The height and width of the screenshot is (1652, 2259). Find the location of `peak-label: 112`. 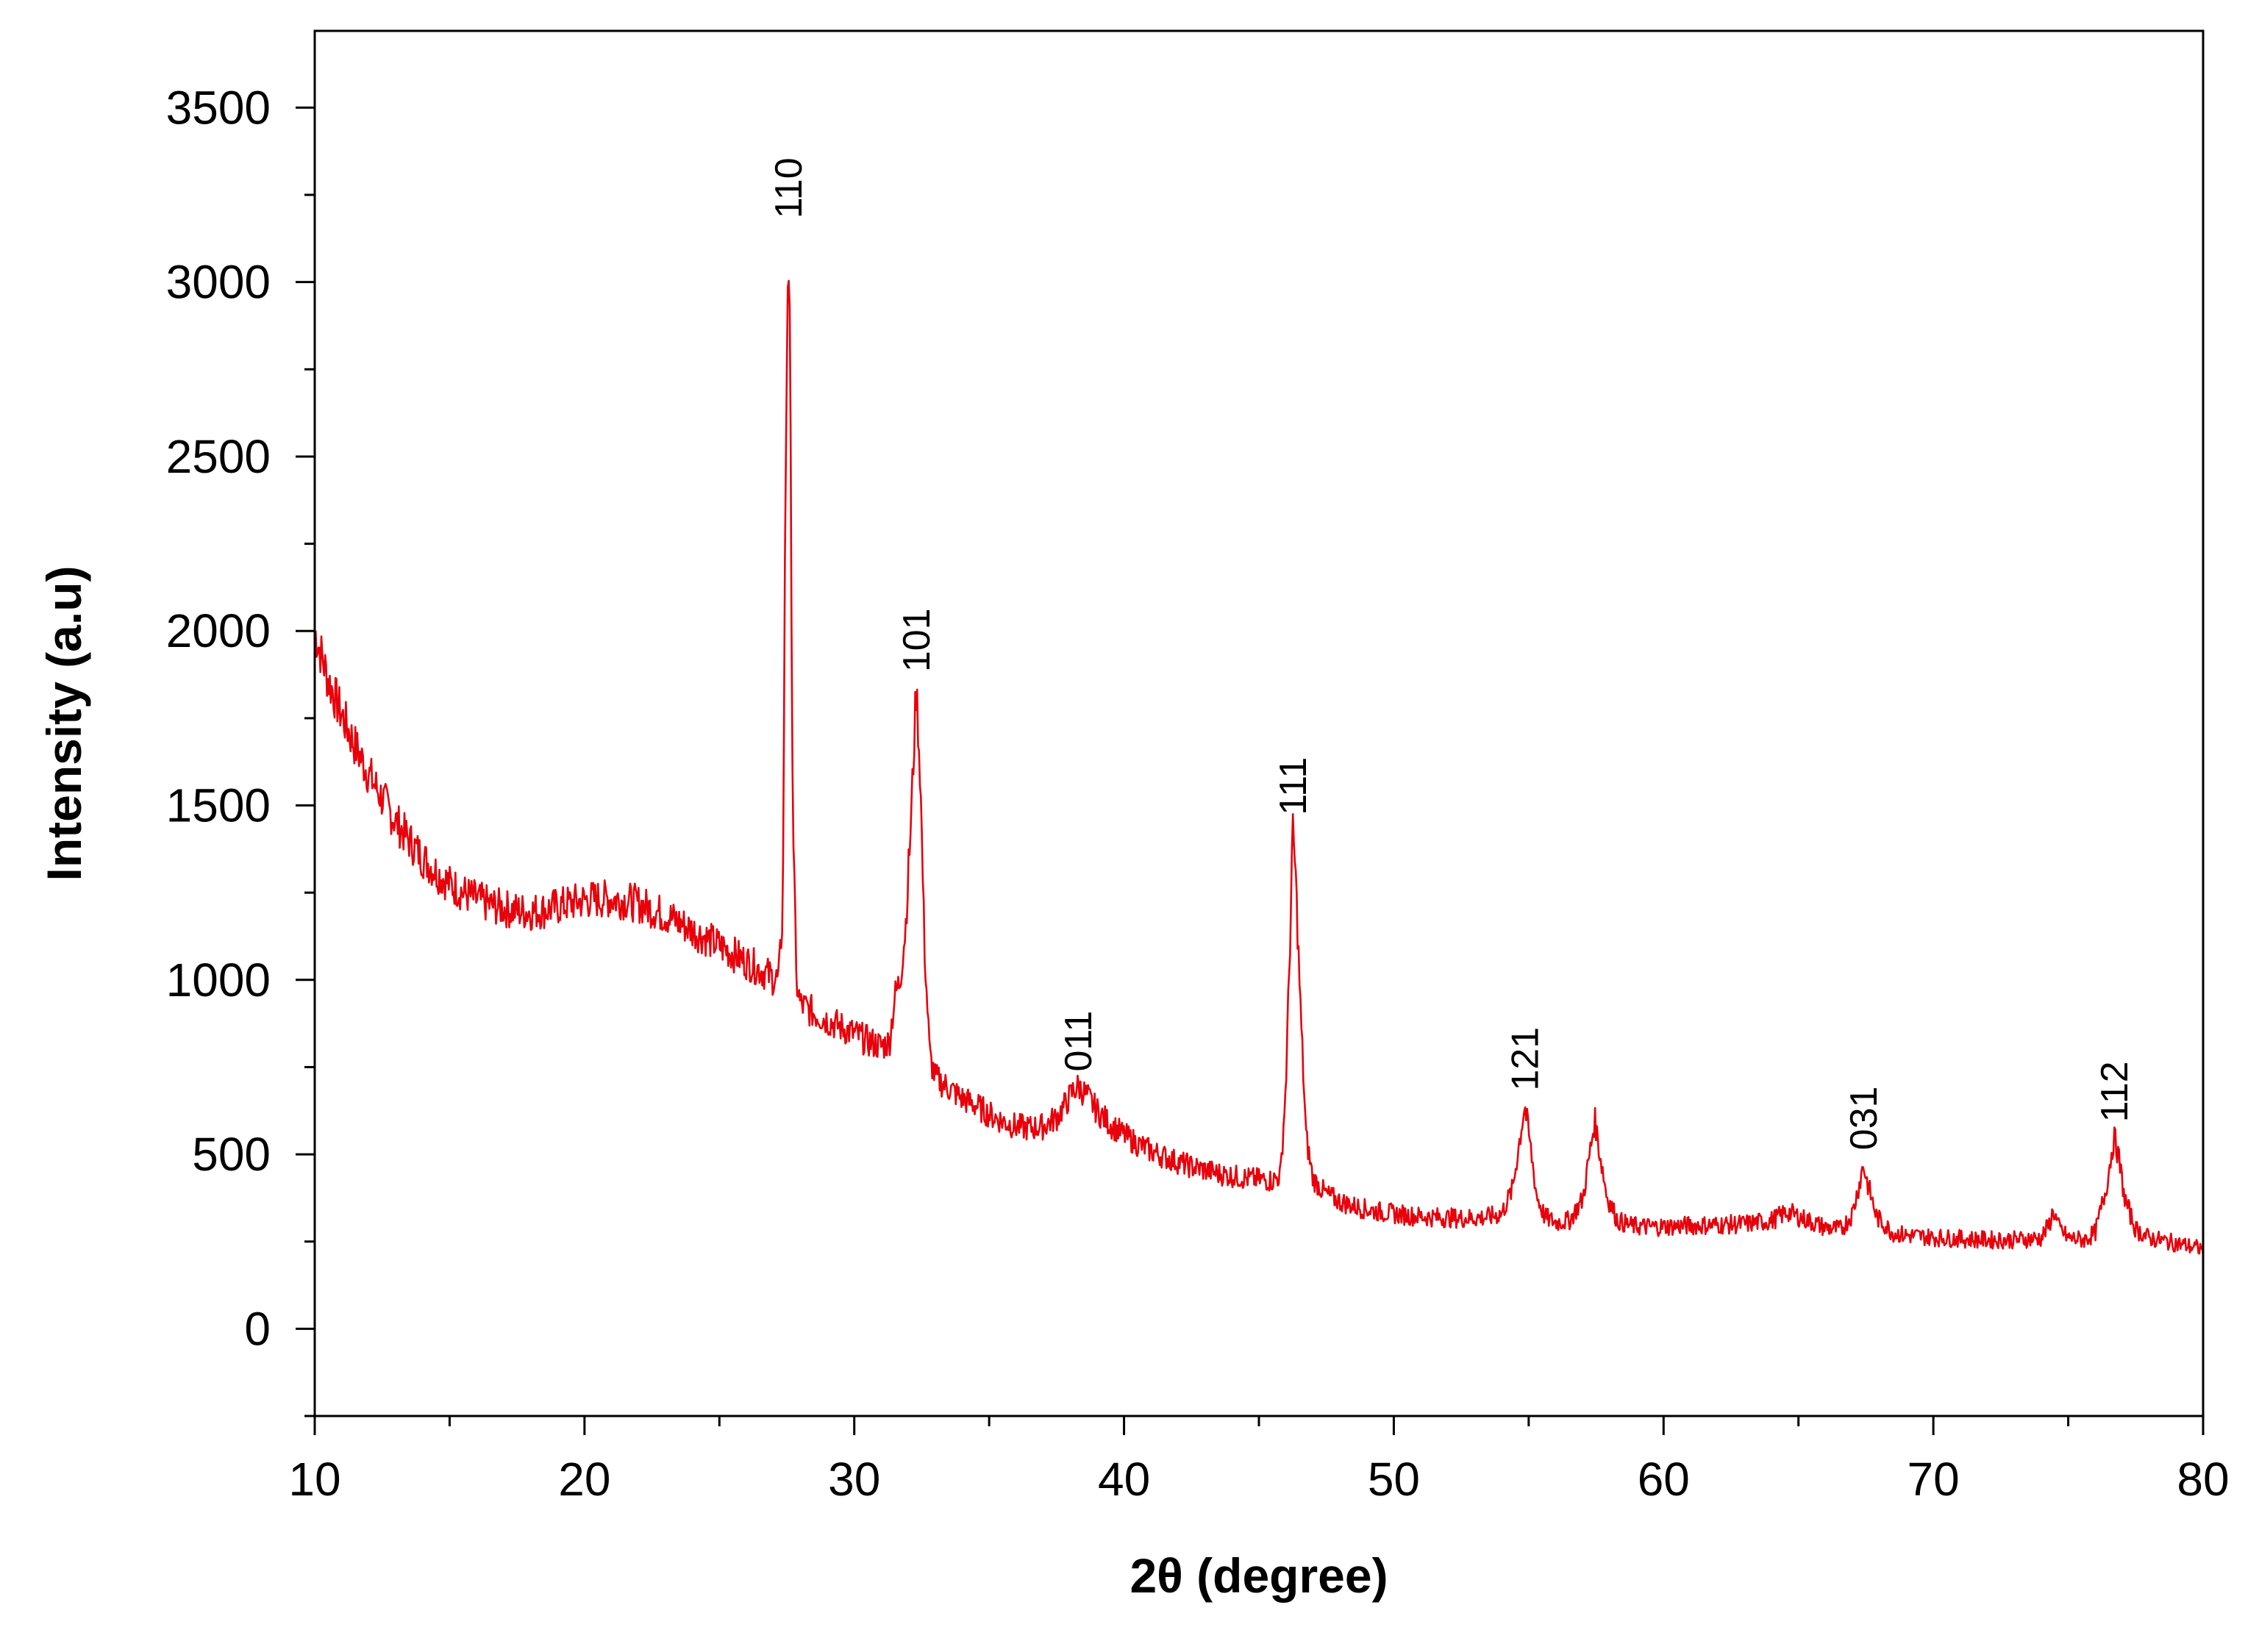

peak-label: 112 is located at coordinates (2115, 1091).